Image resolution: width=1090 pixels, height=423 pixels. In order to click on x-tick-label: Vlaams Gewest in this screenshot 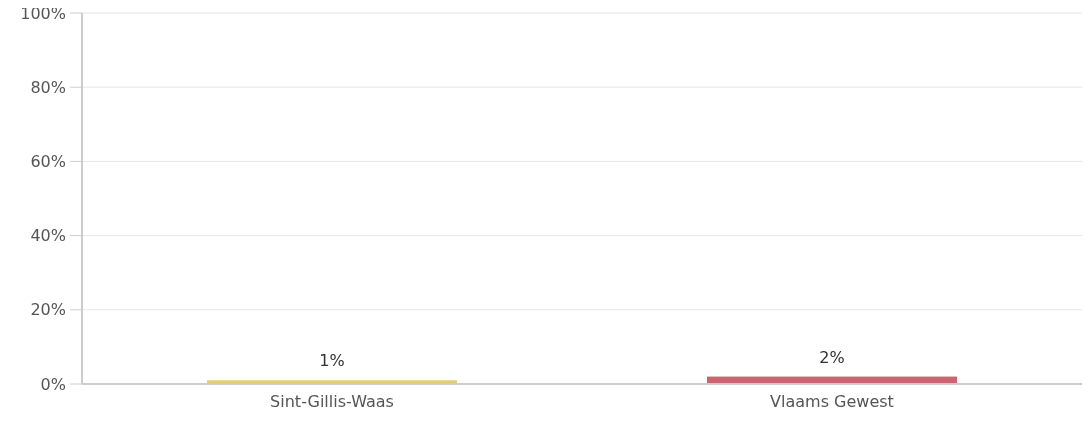, I will do `click(832, 401)`.